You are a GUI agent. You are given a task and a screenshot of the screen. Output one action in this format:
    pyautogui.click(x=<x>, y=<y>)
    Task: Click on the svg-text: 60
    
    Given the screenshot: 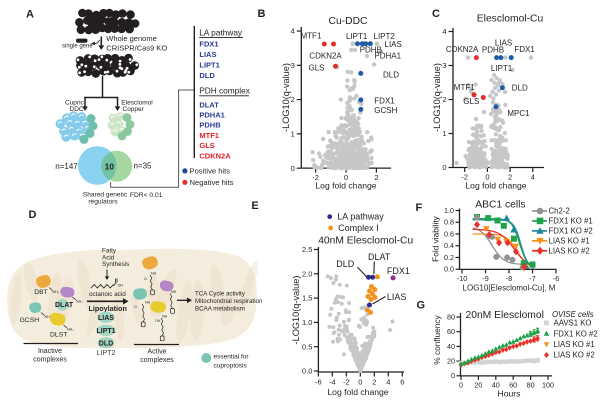 What is the action you would take?
    pyautogui.click(x=451, y=331)
    